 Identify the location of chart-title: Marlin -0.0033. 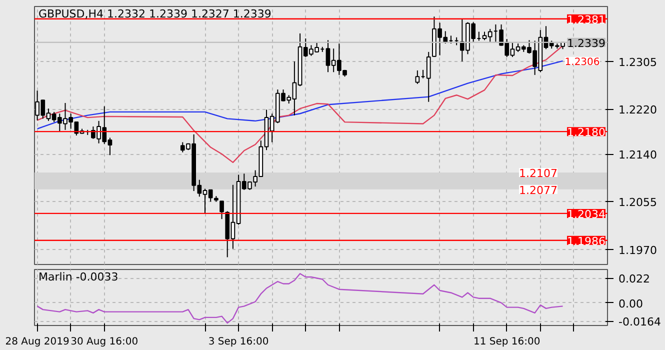
(78, 277).